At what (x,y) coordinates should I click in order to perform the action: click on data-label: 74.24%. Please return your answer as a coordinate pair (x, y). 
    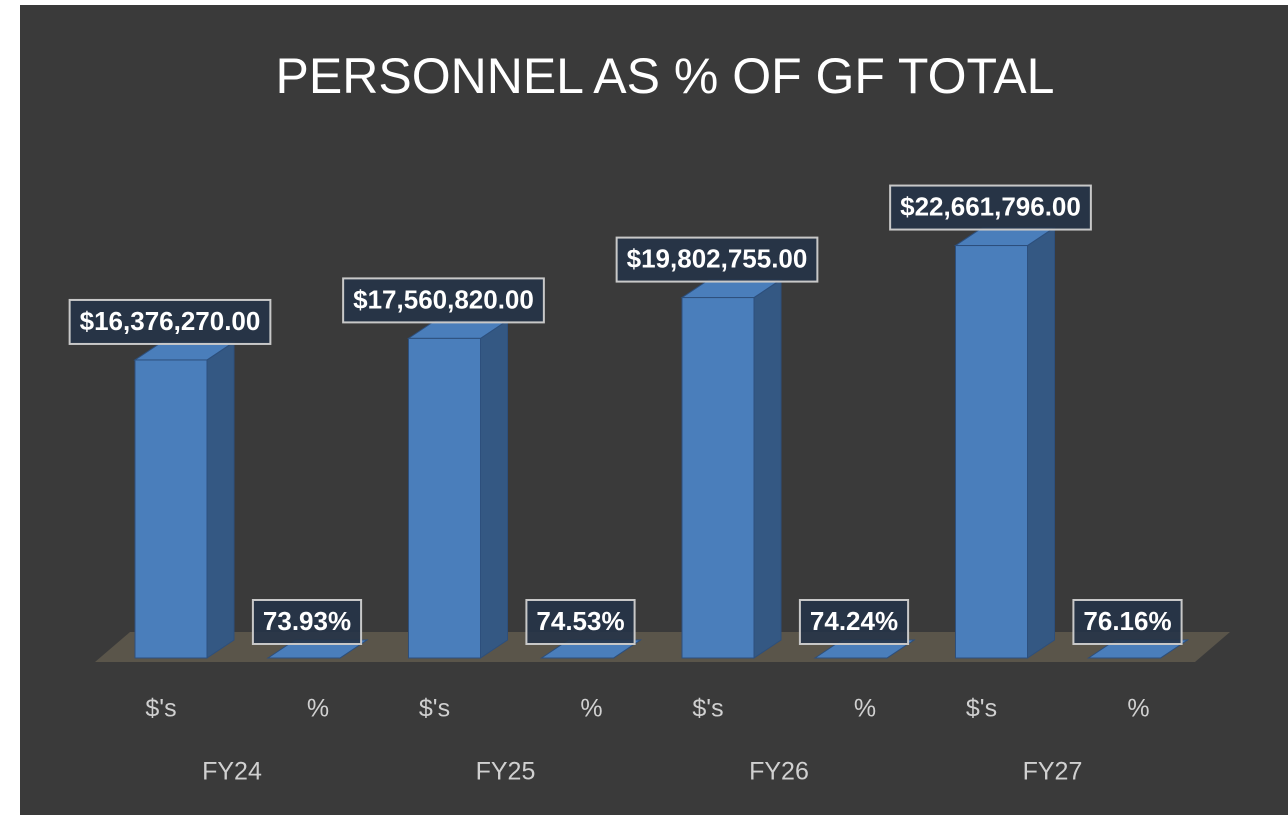
    Looking at the image, I should click on (854, 621).